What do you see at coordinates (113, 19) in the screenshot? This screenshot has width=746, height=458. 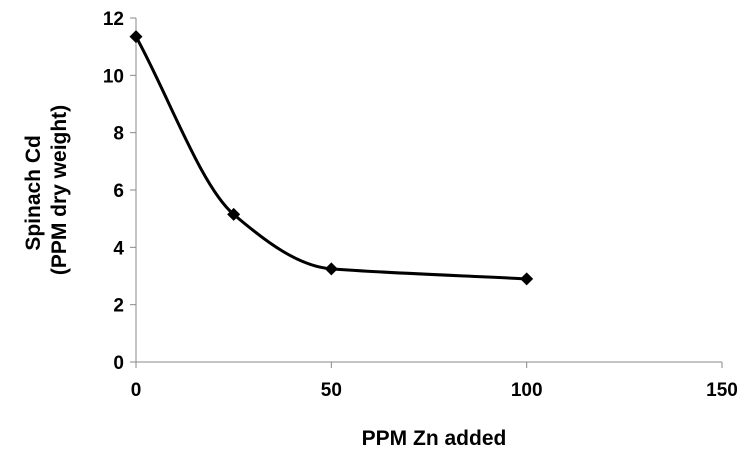 I see `y-tick-label: 12` at bounding box center [113, 19].